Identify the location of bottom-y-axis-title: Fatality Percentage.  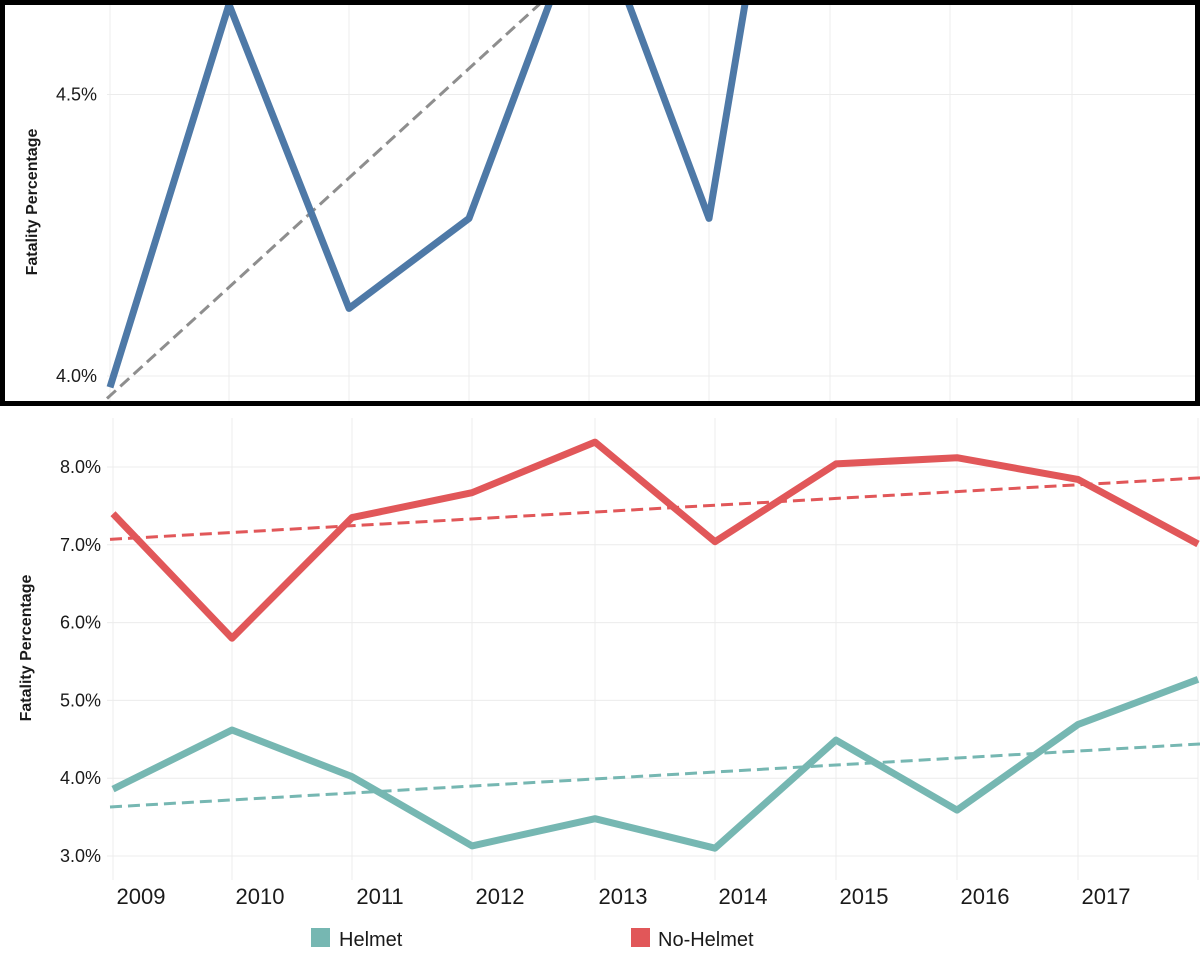
(26, 648).